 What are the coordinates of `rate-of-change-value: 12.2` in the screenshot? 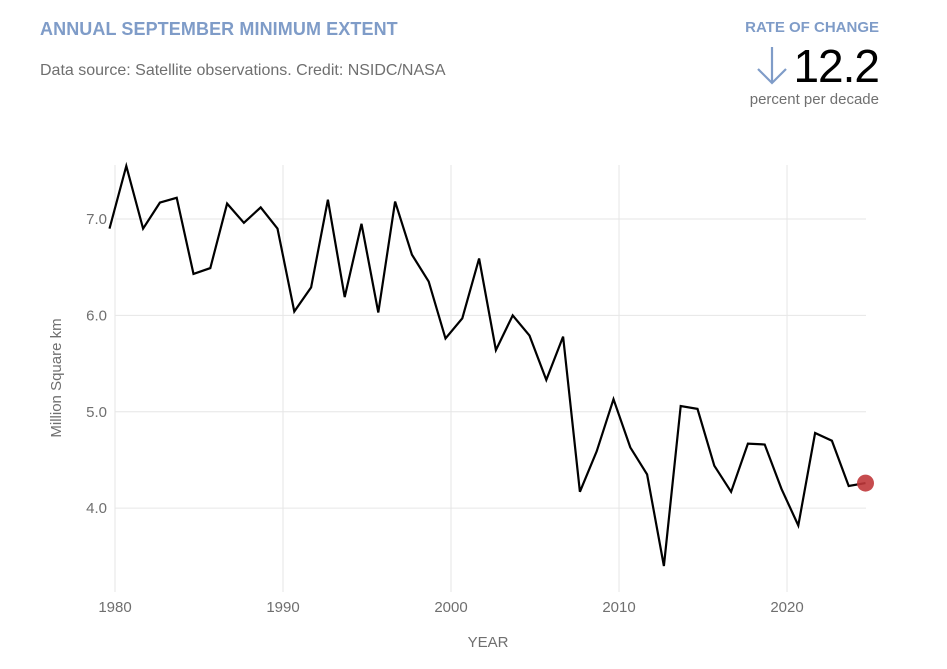 It's located at (836, 66).